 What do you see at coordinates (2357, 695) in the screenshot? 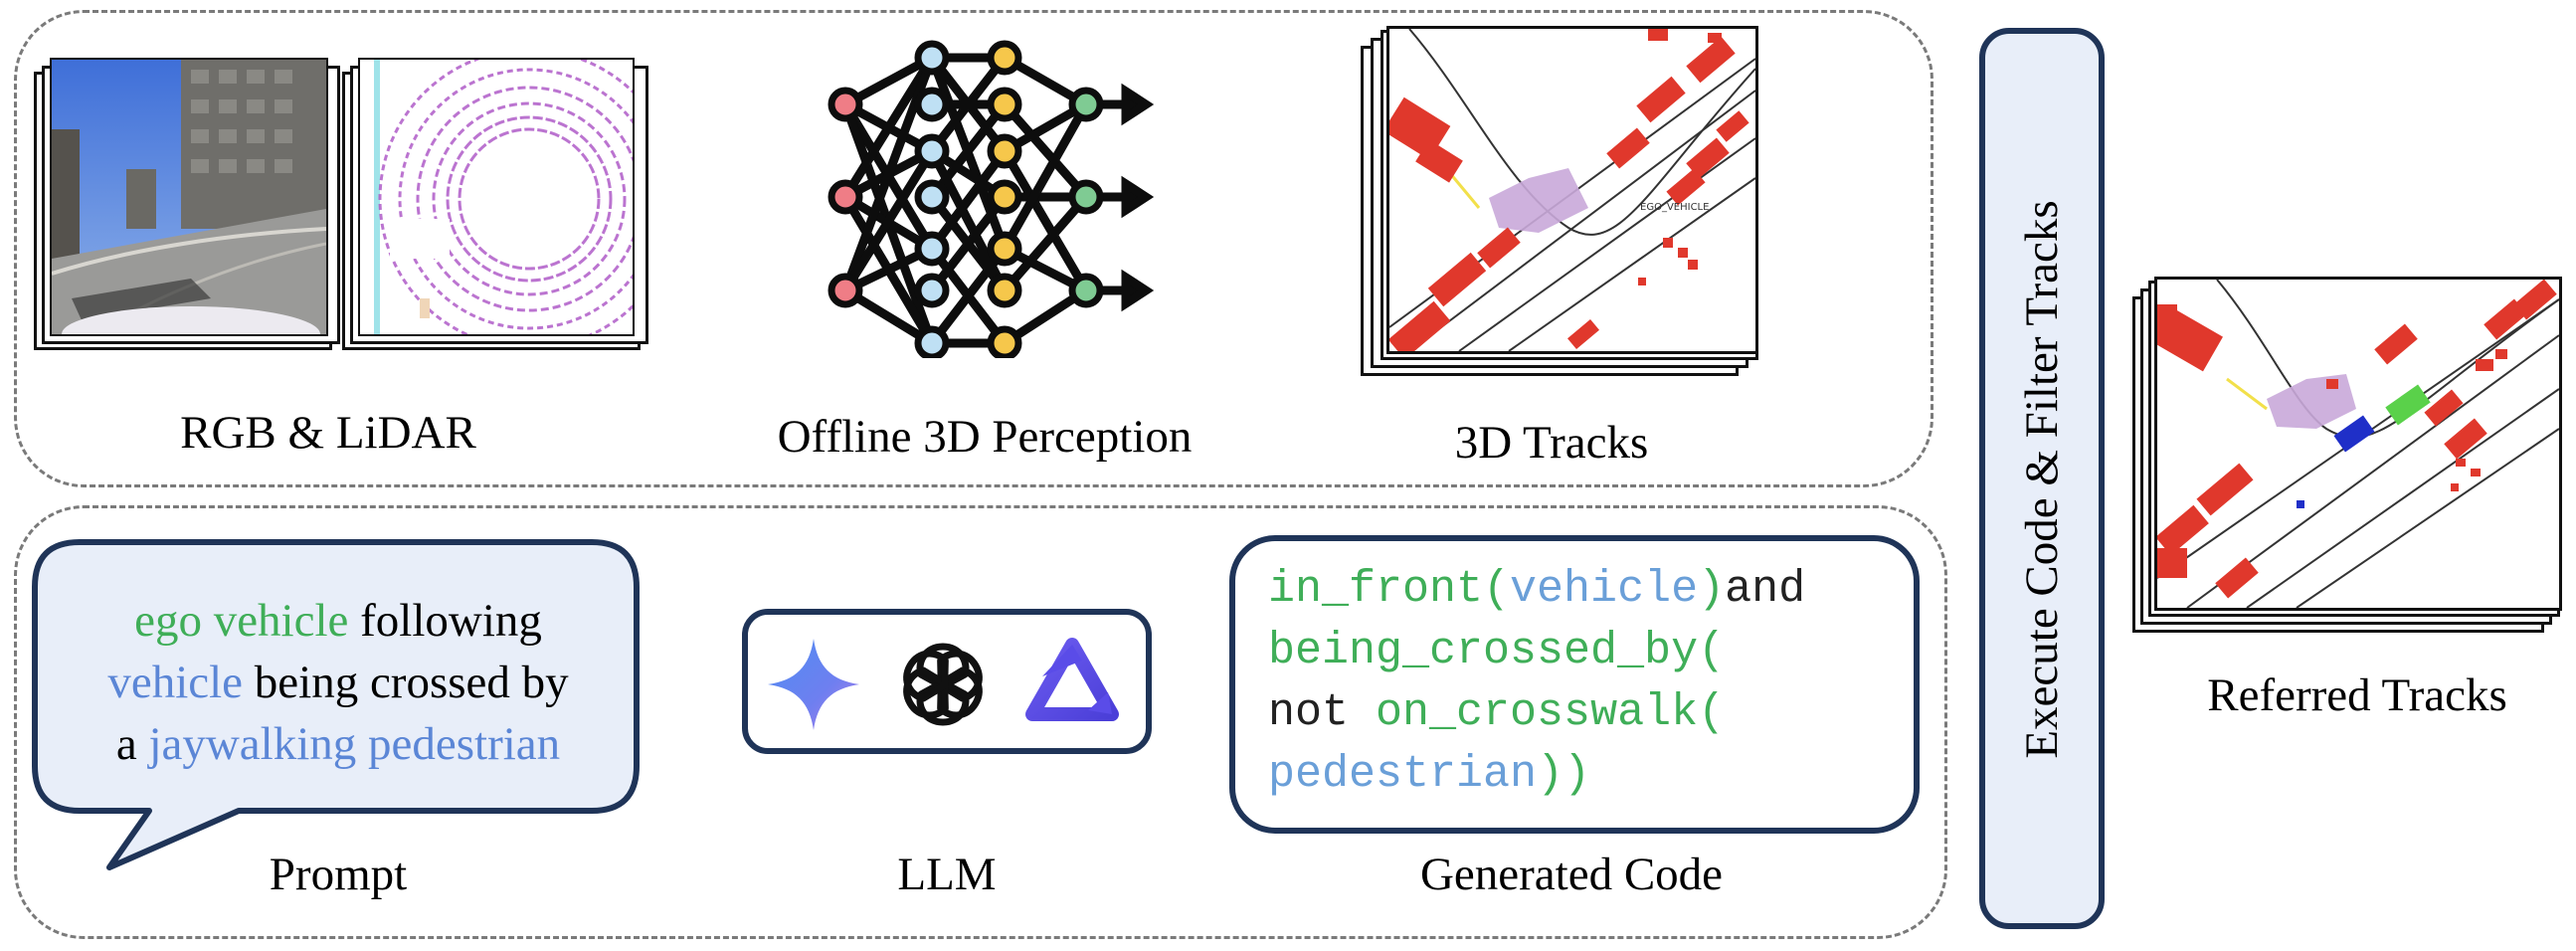
I see `referred-caption: Referred Tracks` at bounding box center [2357, 695].